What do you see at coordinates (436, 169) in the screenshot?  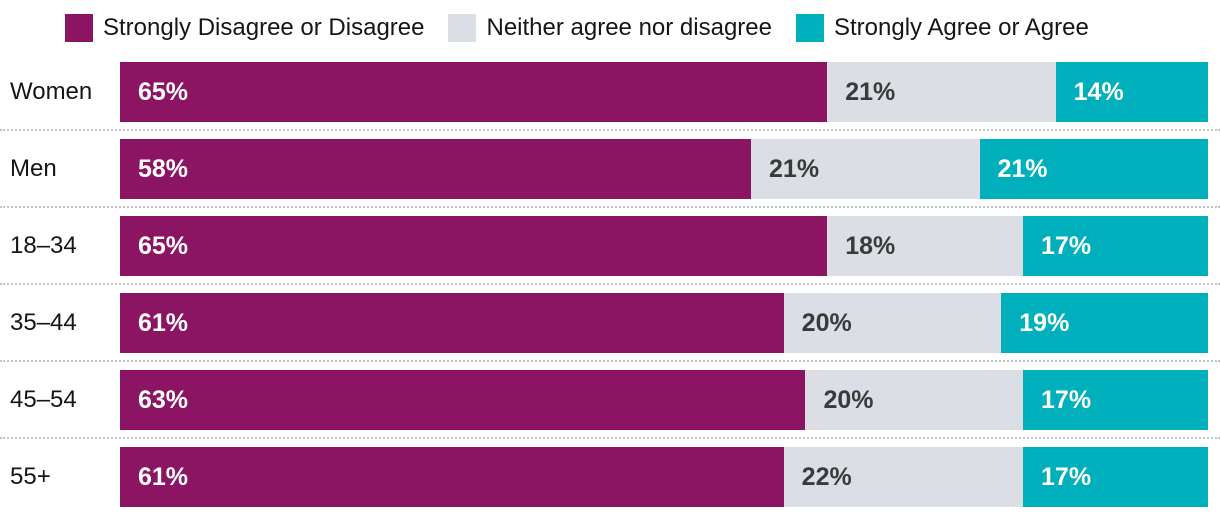 I see `bar-segment: 58%` at bounding box center [436, 169].